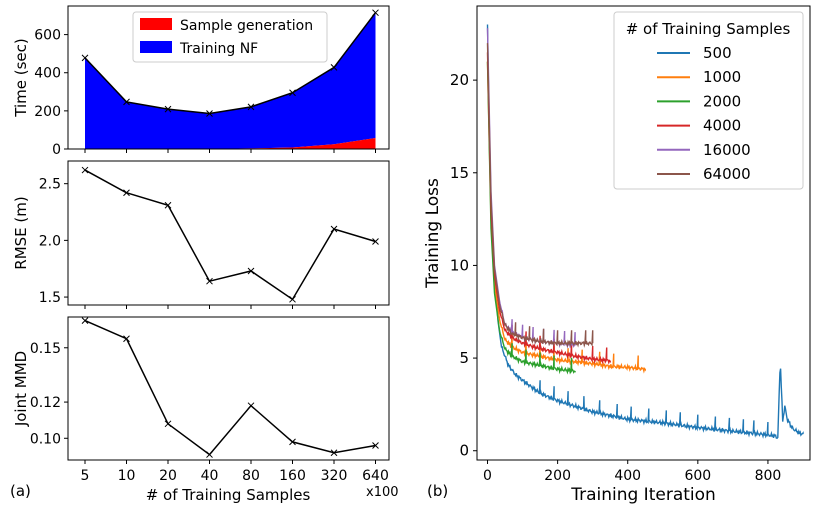 This screenshot has width=822, height=510. Describe the element at coordinates (50, 298) in the screenshot. I see `rmse-ytick-label: 1.5` at that location.